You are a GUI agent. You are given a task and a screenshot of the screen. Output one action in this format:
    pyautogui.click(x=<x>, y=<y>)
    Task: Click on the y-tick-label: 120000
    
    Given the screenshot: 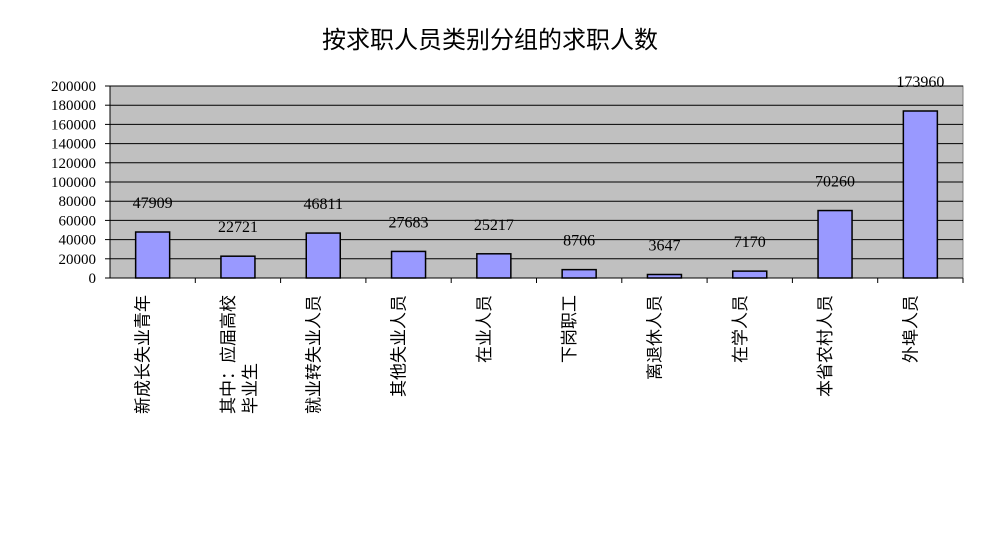 What is the action you would take?
    pyautogui.click(x=73, y=164)
    